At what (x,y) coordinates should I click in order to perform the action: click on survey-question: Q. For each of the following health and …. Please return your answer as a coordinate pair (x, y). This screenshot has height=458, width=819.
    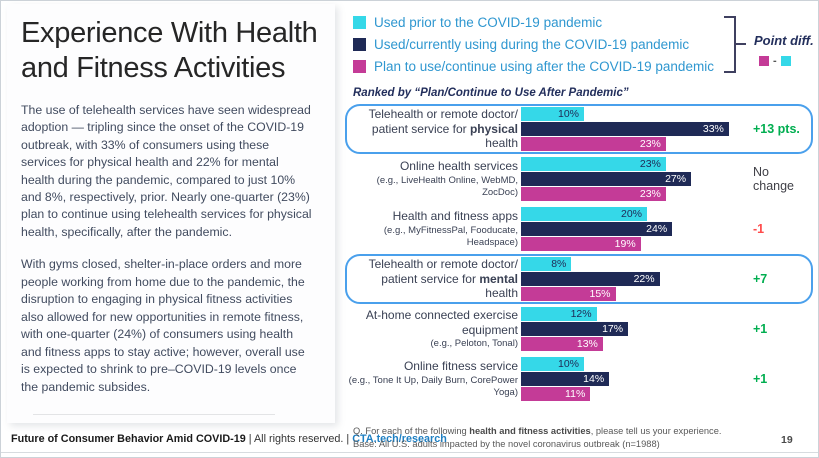
    Looking at the image, I should click on (537, 431).